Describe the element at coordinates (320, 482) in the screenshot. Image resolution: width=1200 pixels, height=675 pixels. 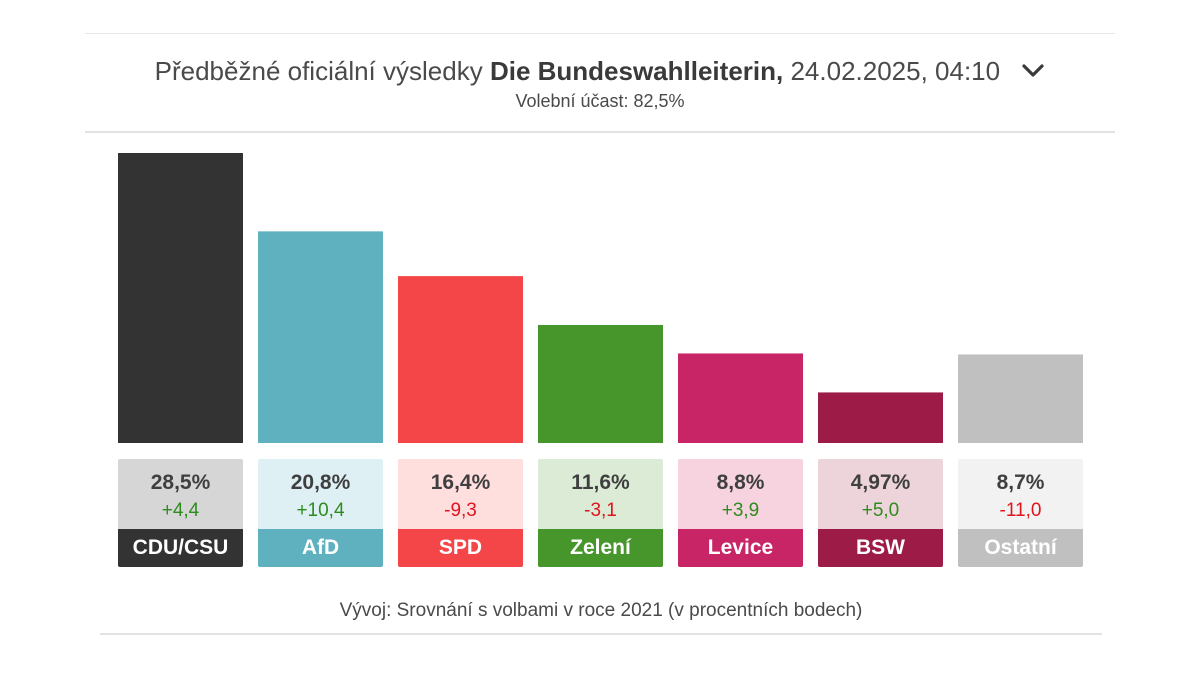
I see `value-label: 20,8%` at that location.